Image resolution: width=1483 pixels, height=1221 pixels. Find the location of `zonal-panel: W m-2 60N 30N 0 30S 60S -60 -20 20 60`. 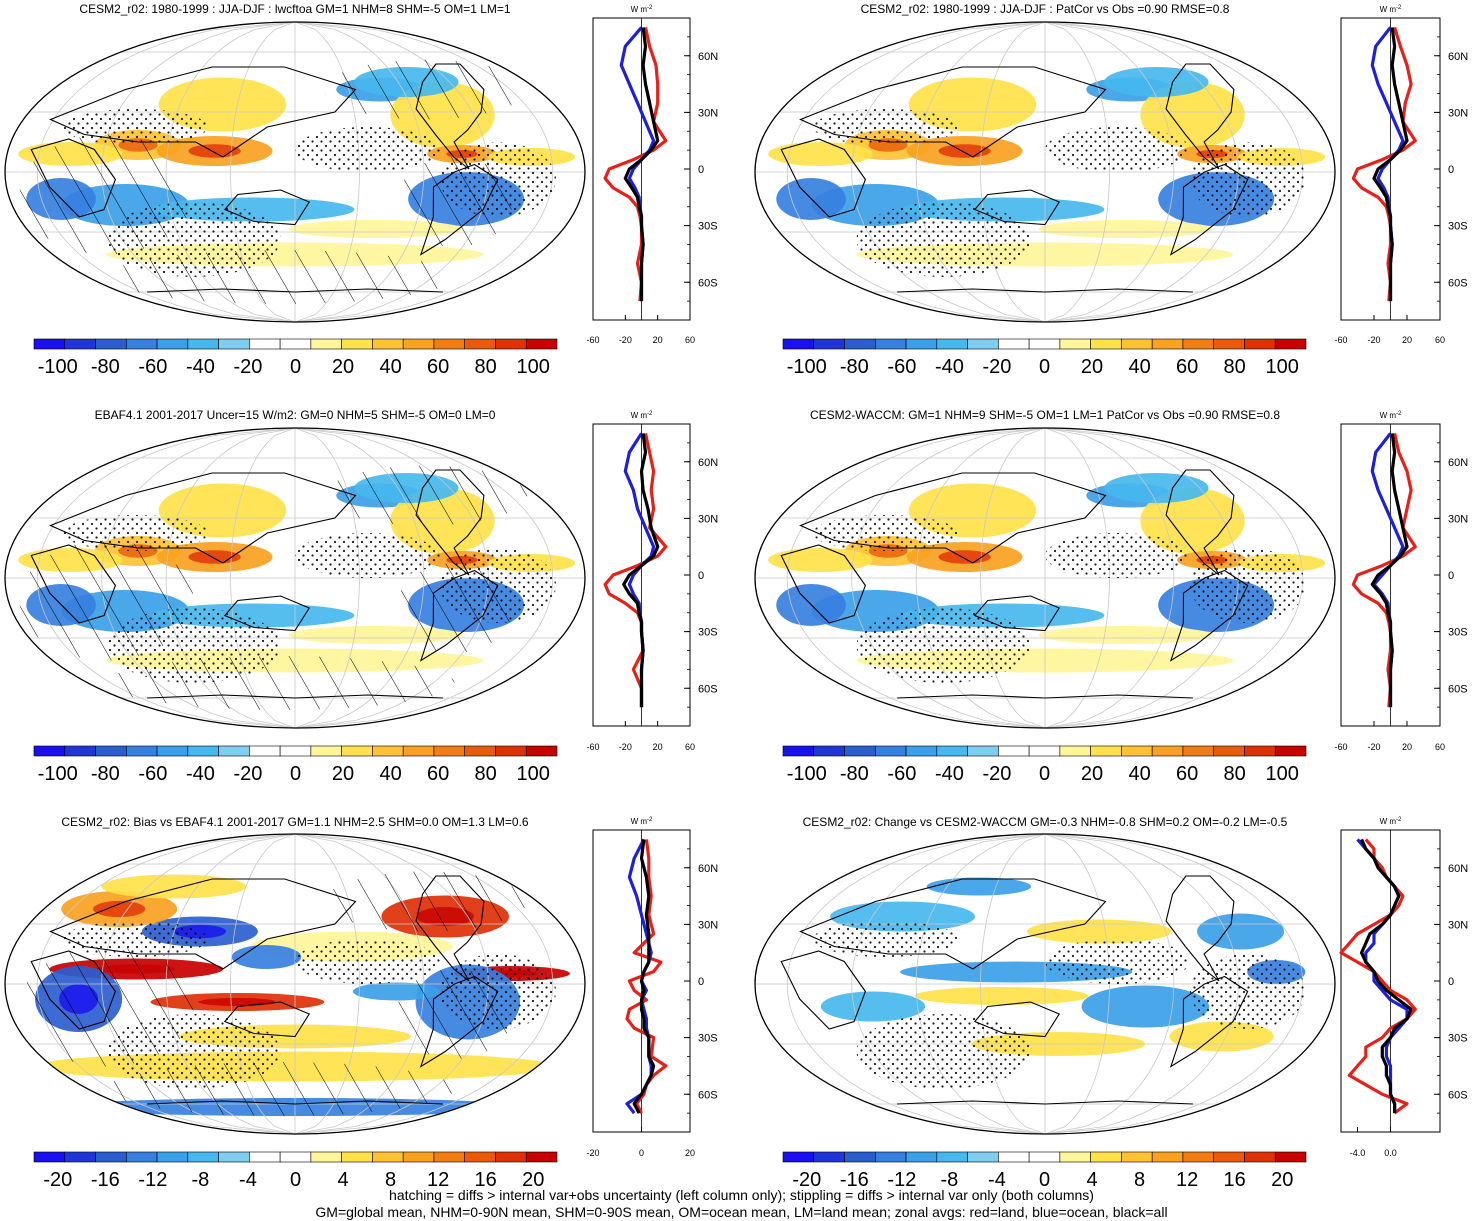

zonal-panel: W m-2 60N 30N 0 30S 60S -60 -20 20 60 is located at coordinates (1401, 581).